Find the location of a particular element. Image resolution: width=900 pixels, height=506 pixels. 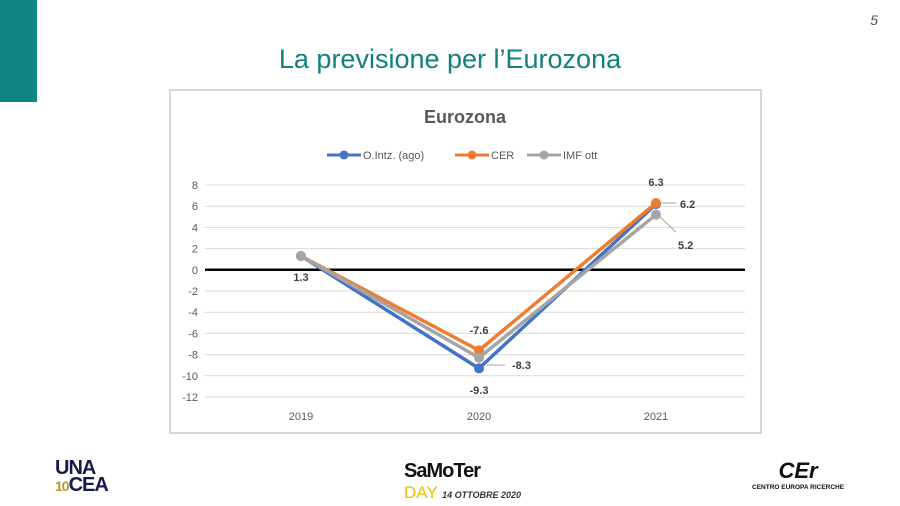

samoter-logo: SaMoTer DAY 14 OTTOBRE 2020 is located at coordinates (462, 481).